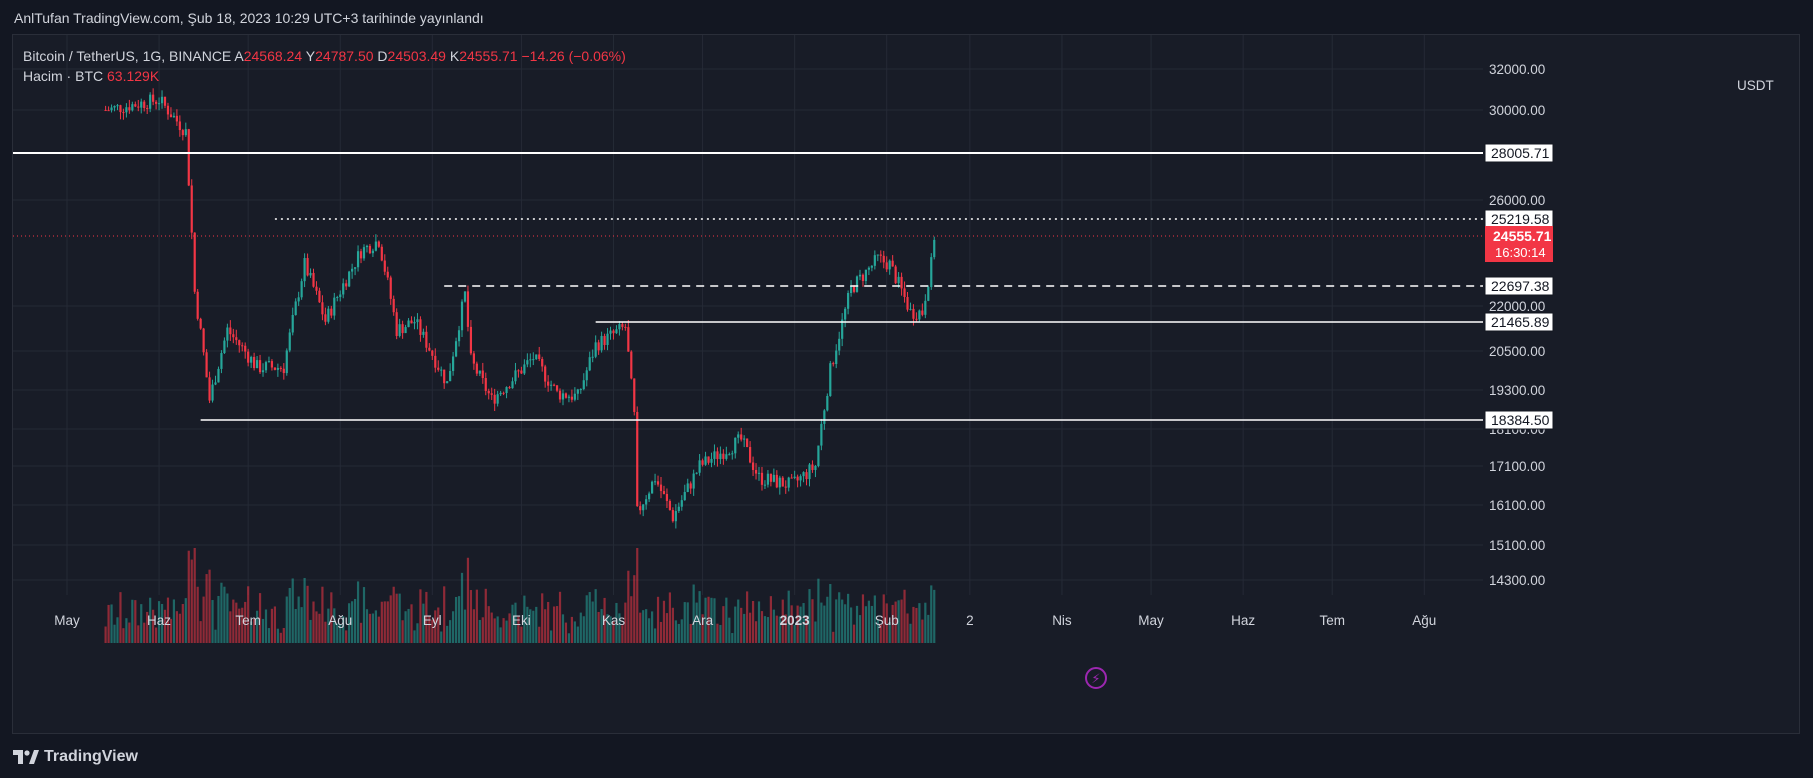 The height and width of the screenshot is (778, 1813). What do you see at coordinates (1517, 545) in the screenshot?
I see `y-tick-label: 15100.00` at bounding box center [1517, 545].